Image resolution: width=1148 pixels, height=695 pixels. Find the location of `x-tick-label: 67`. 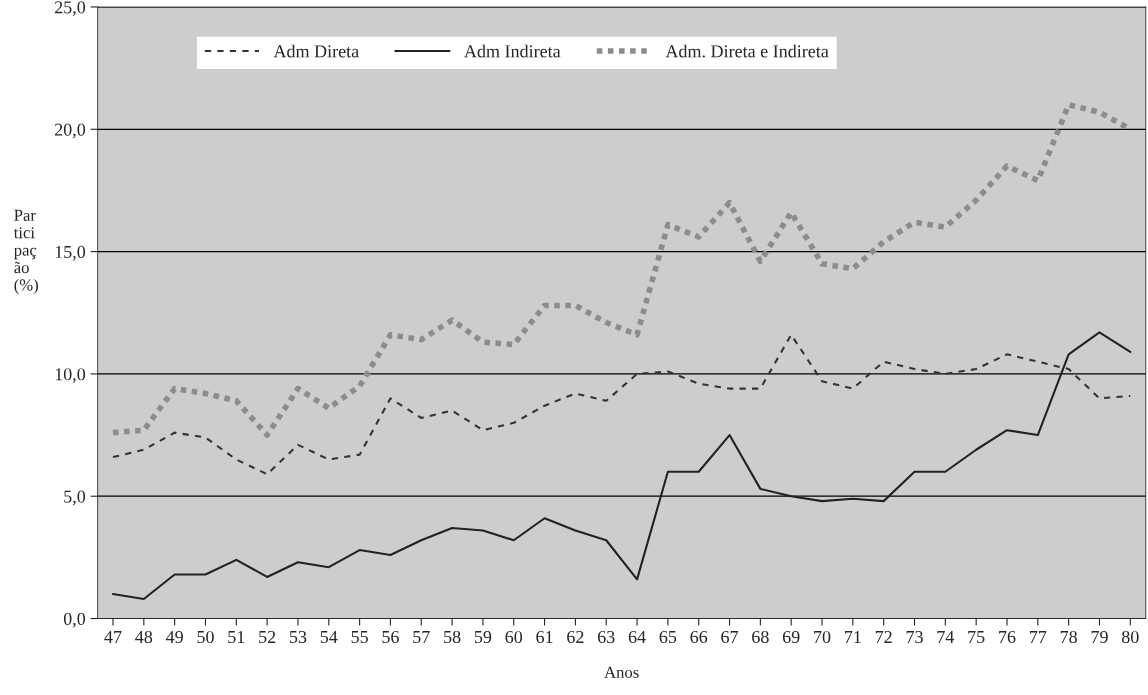

x-tick-label: 67 is located at coordinates (730, 637).